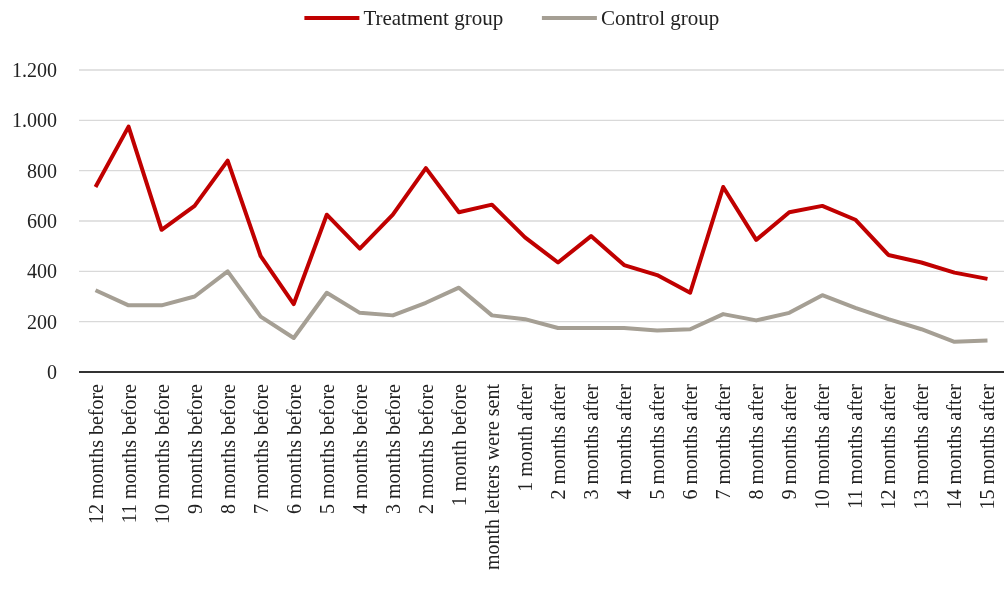 The image size is (1004, 605). Describe the element at coordinates (591, 441) in the screenshot. I see `x-tick-label: 3 months after` at that location.